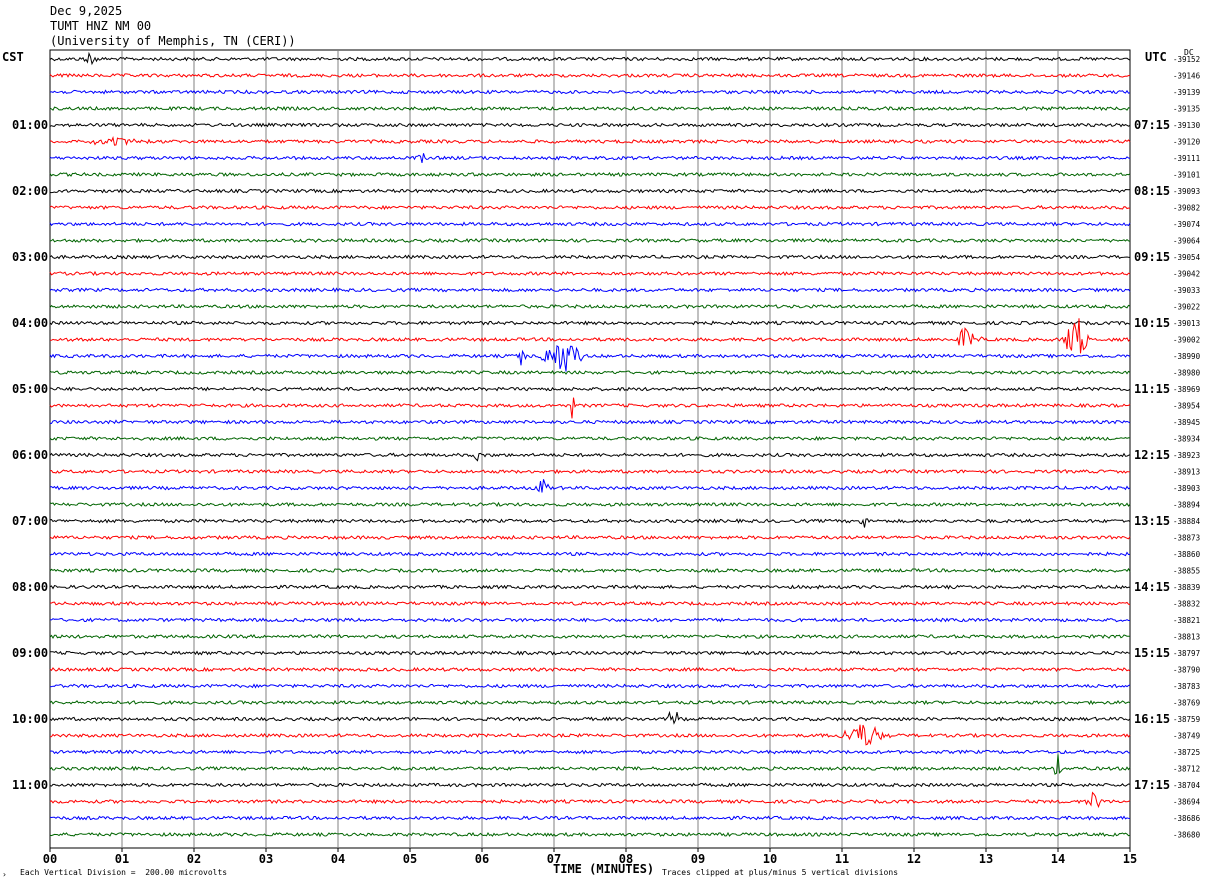 The width and height of the screenshot is (1210, 886). I want to click on dc-offset-label: -38980, so click(1187, 373).